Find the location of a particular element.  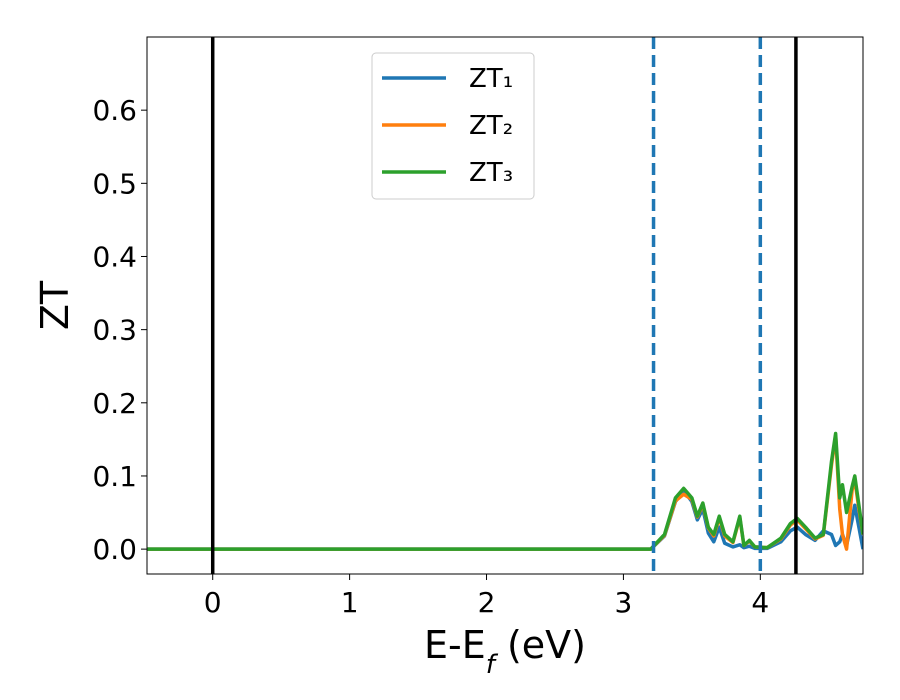

y-tick-label: 0.5 is located at coordinates (114, 183).